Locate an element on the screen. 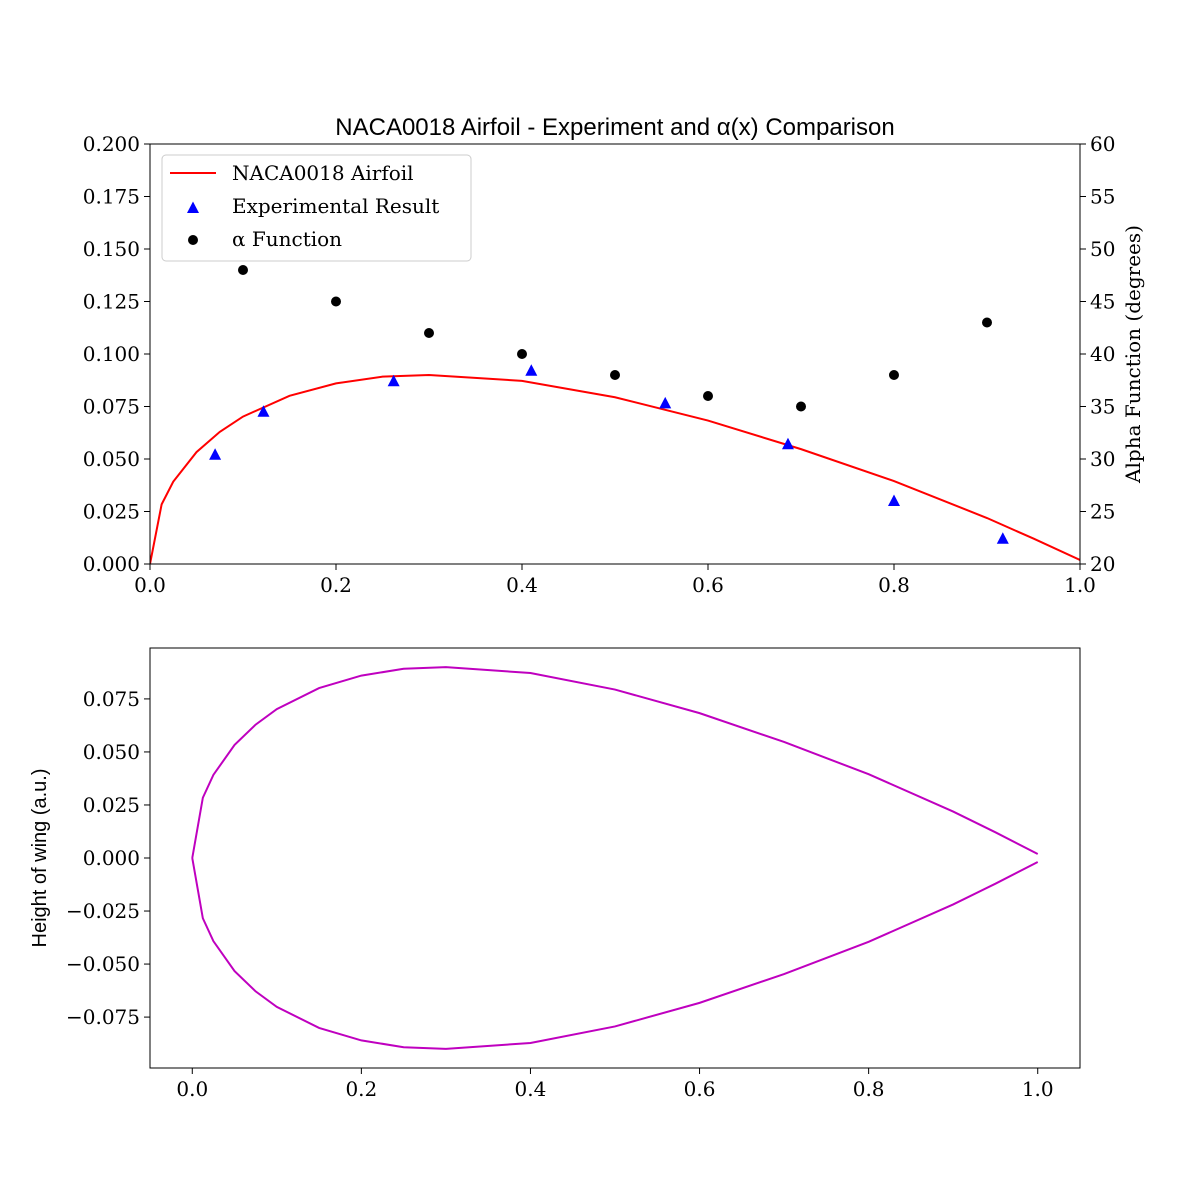  legend-label: Experimental Result is located at coordinates (335, 206).